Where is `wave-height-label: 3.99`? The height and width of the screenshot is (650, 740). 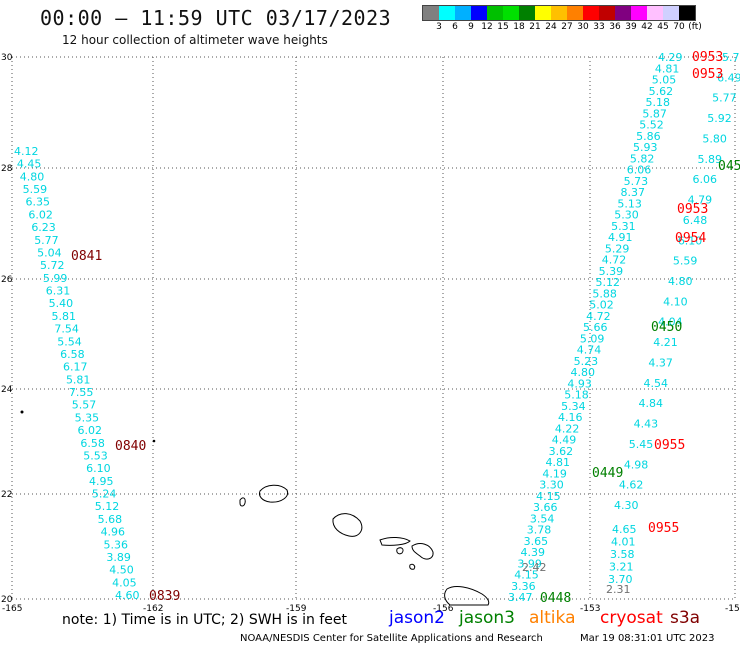
wave-height-label: 3.99 is located at coordinates (529, 563).